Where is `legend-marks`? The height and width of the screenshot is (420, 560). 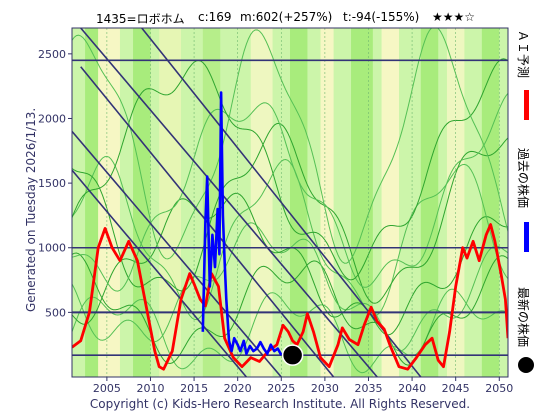 legend-marks is located at coordinates (526, 231).